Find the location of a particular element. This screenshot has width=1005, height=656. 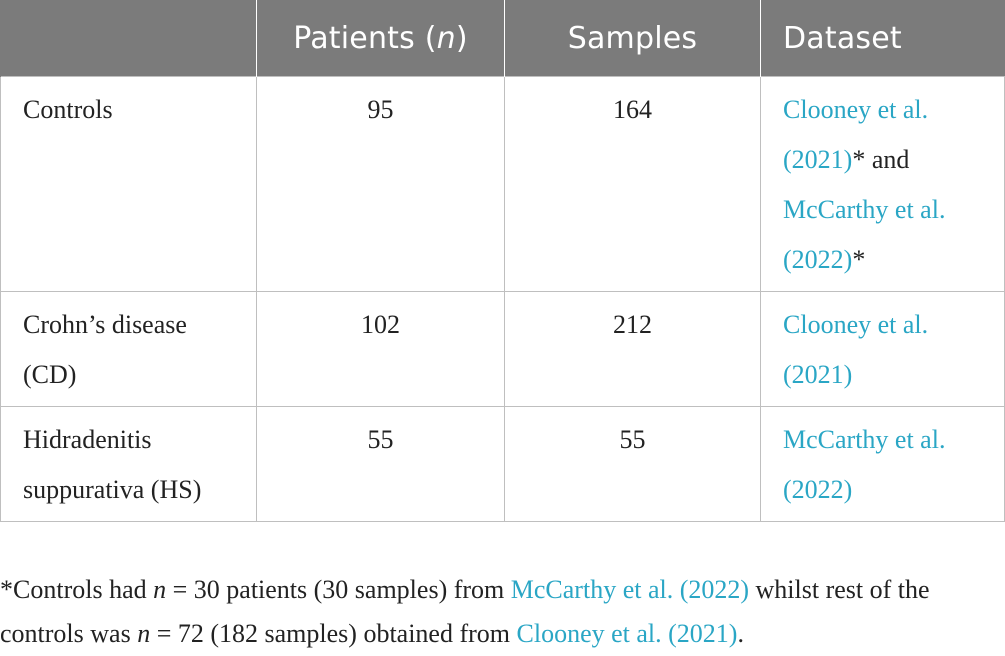

cell-dataset: Clooney et al. (2021) is located at coordinates (882, 349).